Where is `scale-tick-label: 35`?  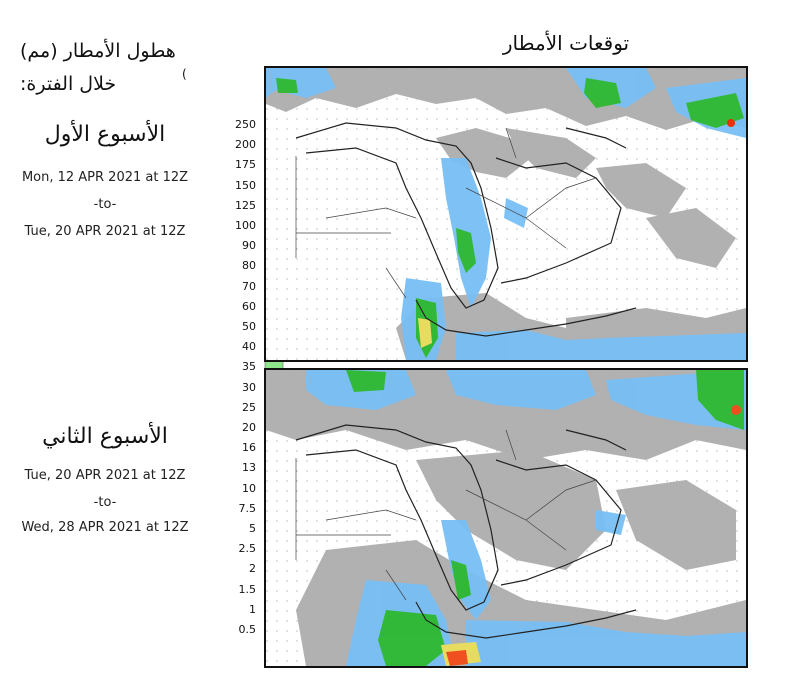 scale-tick-label: 35 is located at coordinates (249, 367).